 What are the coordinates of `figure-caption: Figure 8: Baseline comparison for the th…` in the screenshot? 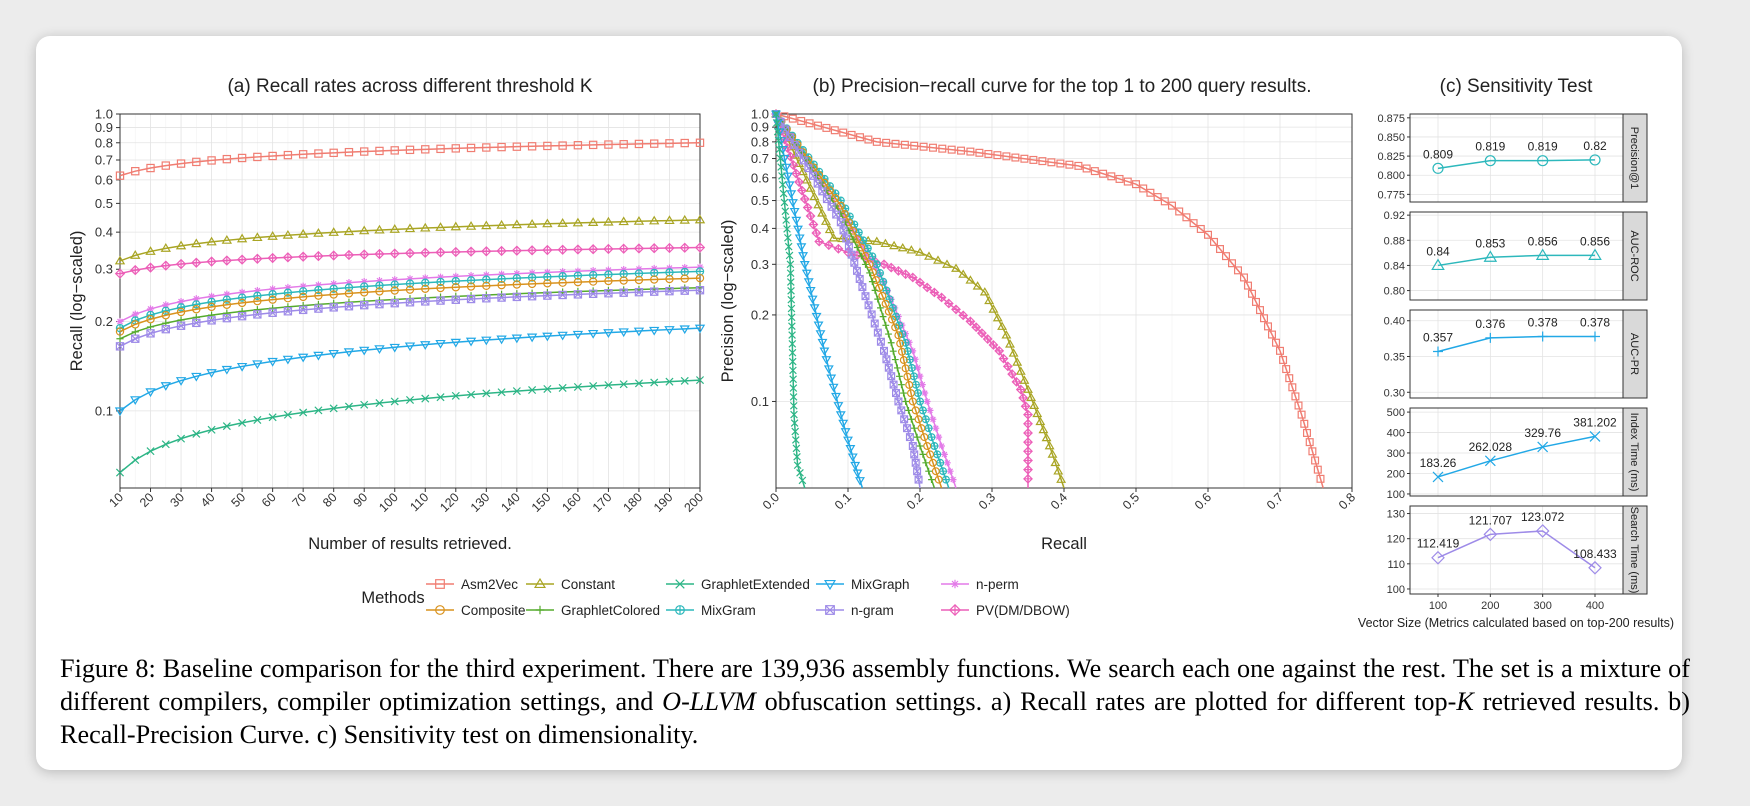 It's located at (875, 701).